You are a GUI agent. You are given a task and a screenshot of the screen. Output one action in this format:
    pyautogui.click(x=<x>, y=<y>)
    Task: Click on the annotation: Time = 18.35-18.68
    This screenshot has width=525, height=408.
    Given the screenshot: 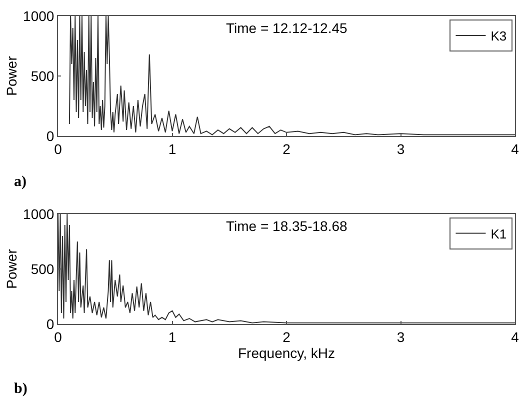 What is the action you would take?
    pyautogui.click(x=287, y=226)
    